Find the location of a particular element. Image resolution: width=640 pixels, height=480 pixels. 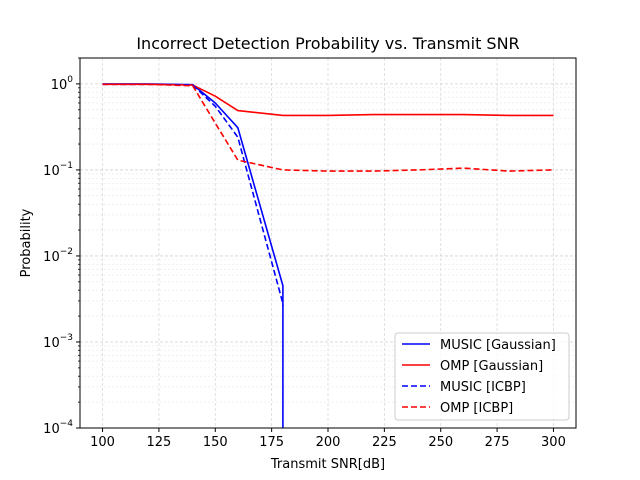

x-axis-title: Transmit SNR[dB] is located at coordinates (327, 464).